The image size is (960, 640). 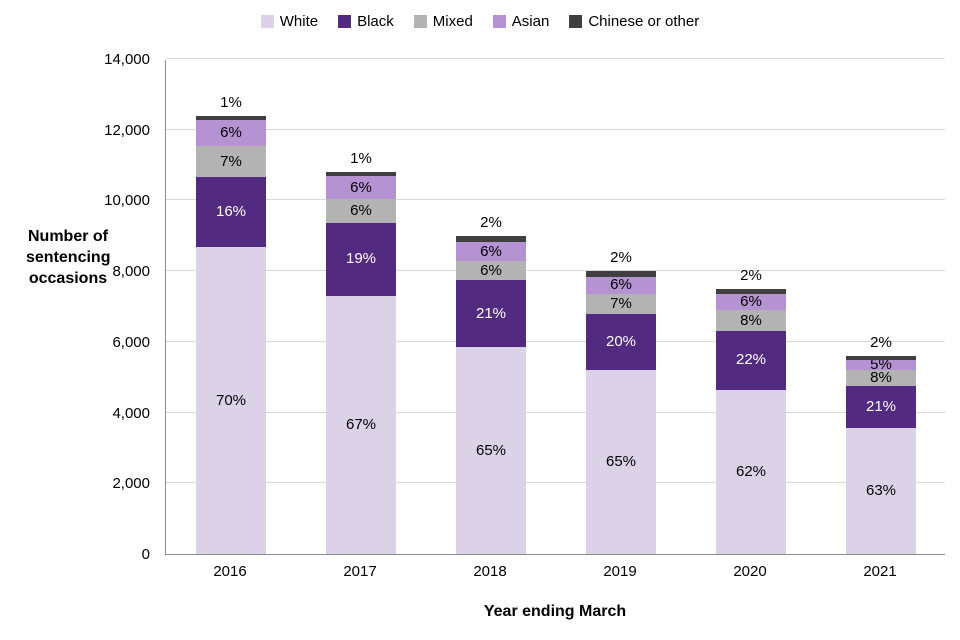 I want to click on legend-item-mixed: Mixed, so click(x=443, y=21).